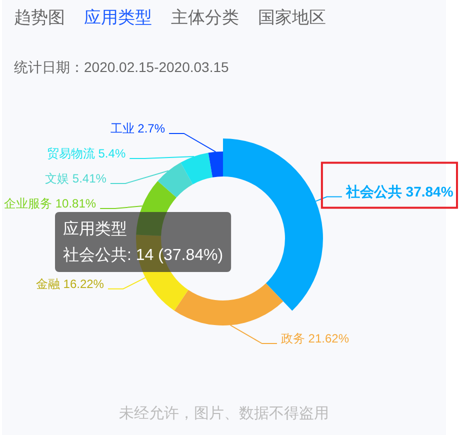 This screenshot has height=440, width=459. Describe the element at coordinates (224, 413) in the screenshot. I see `note: 未经允许，图片、数据不得盗用` at that location.